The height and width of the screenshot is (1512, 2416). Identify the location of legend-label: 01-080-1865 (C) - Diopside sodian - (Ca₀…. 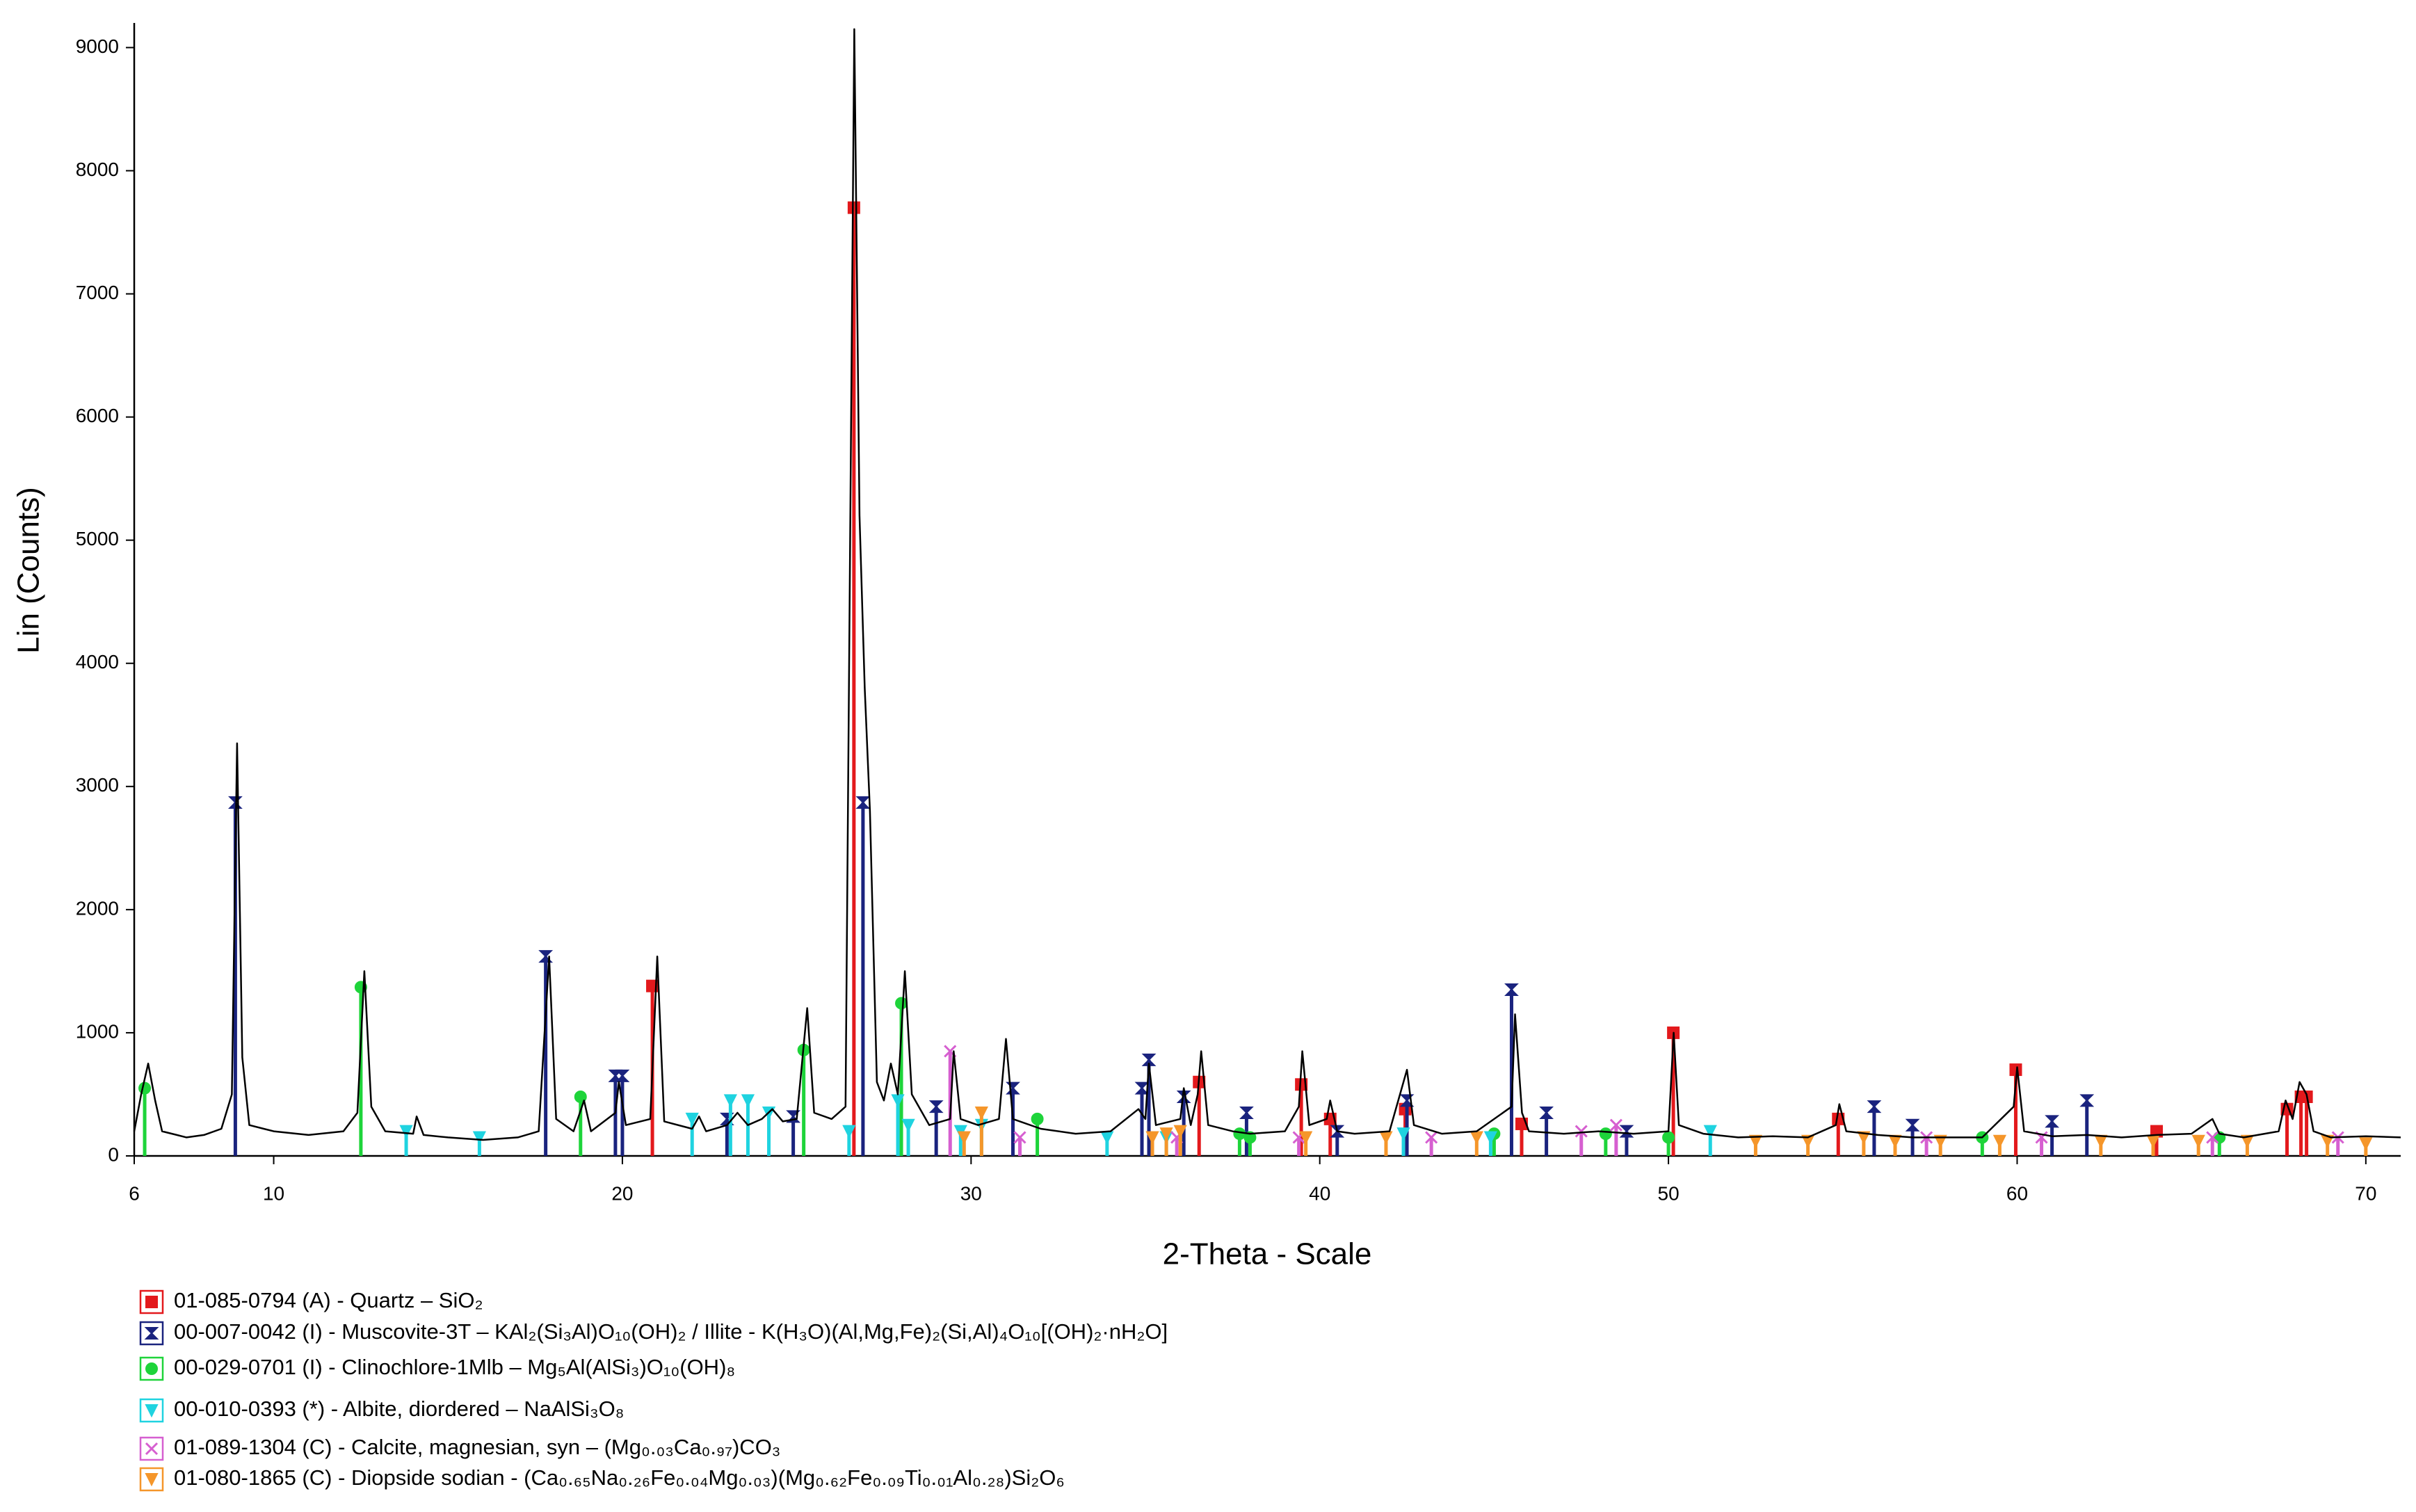
(619, 1477).